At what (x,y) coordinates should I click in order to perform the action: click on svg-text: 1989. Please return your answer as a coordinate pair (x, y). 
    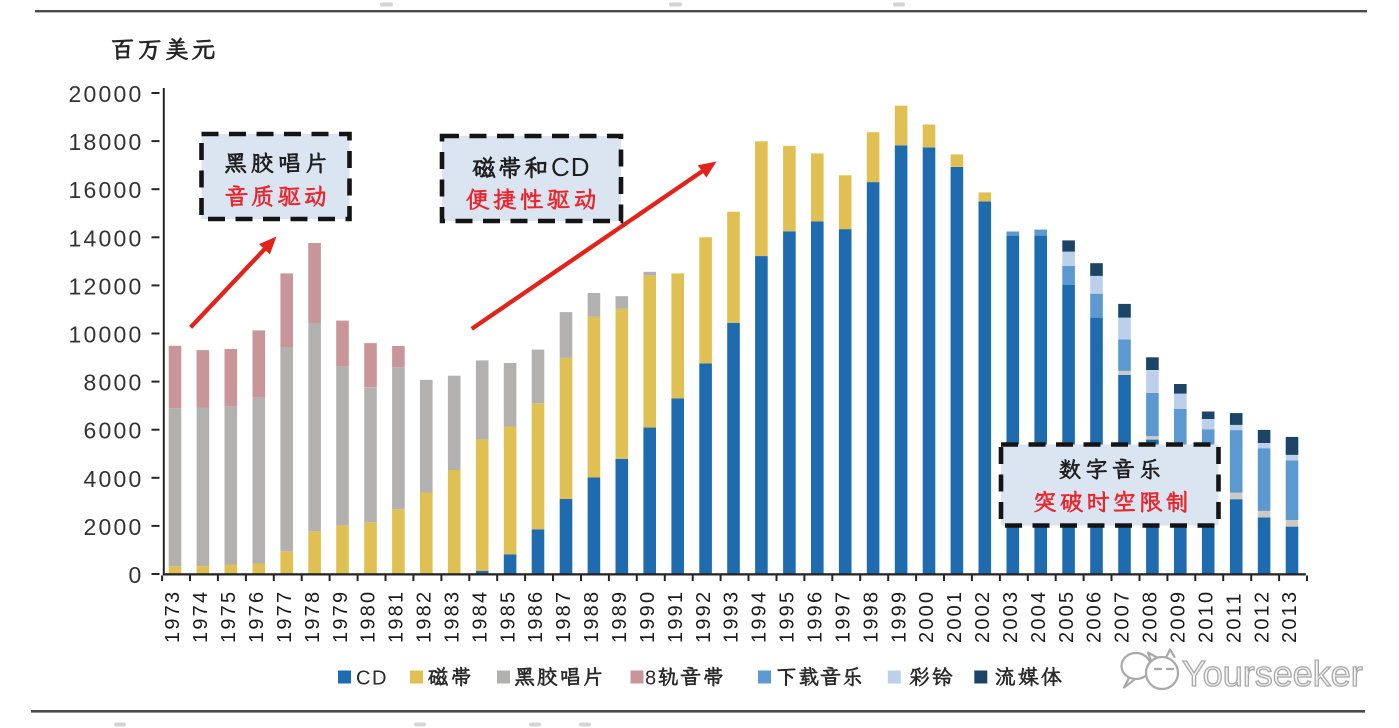
    Looking at the image, I should click on (620, 616).